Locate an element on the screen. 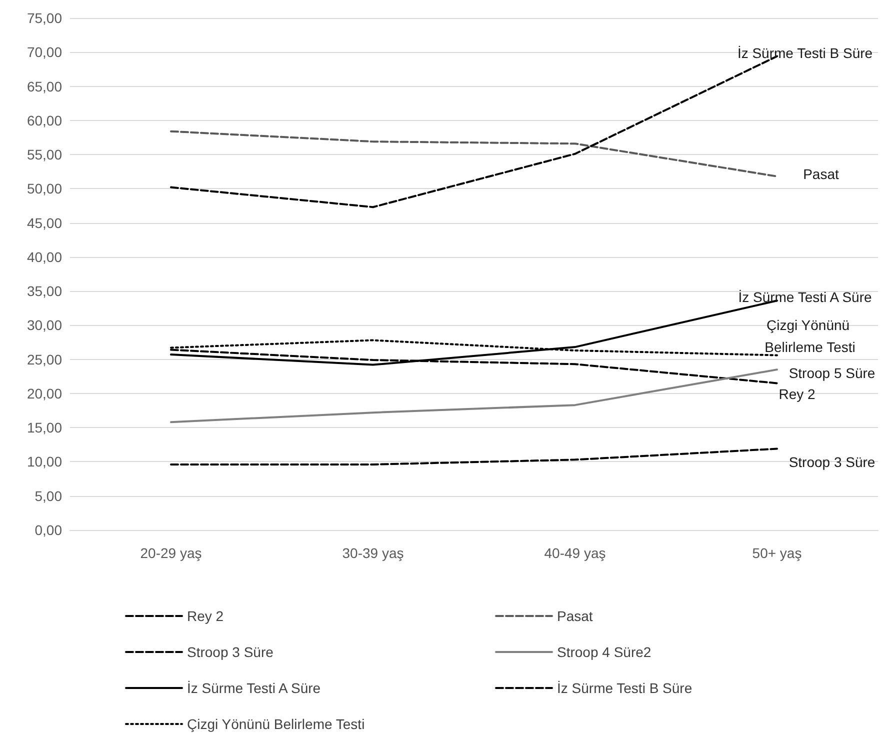 The height and width of the screenshot is (738, 884). legend-label: Çizgi Yönünü Belirleme Testi is located at coordinates (276, 724).